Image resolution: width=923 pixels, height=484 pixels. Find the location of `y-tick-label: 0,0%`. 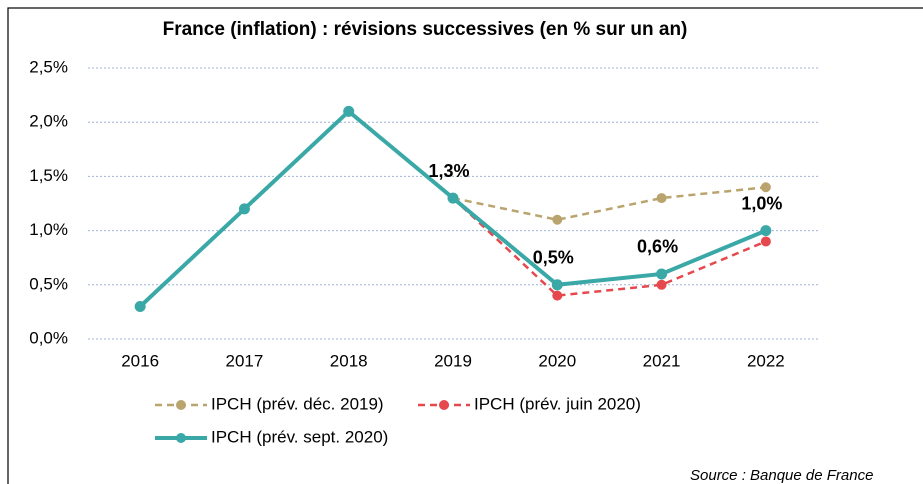

y-tick-label: 0,0% is located at coordinates (48, 337).